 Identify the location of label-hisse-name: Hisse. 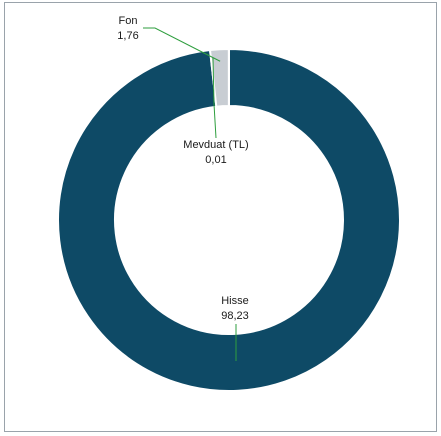
(235, 301).